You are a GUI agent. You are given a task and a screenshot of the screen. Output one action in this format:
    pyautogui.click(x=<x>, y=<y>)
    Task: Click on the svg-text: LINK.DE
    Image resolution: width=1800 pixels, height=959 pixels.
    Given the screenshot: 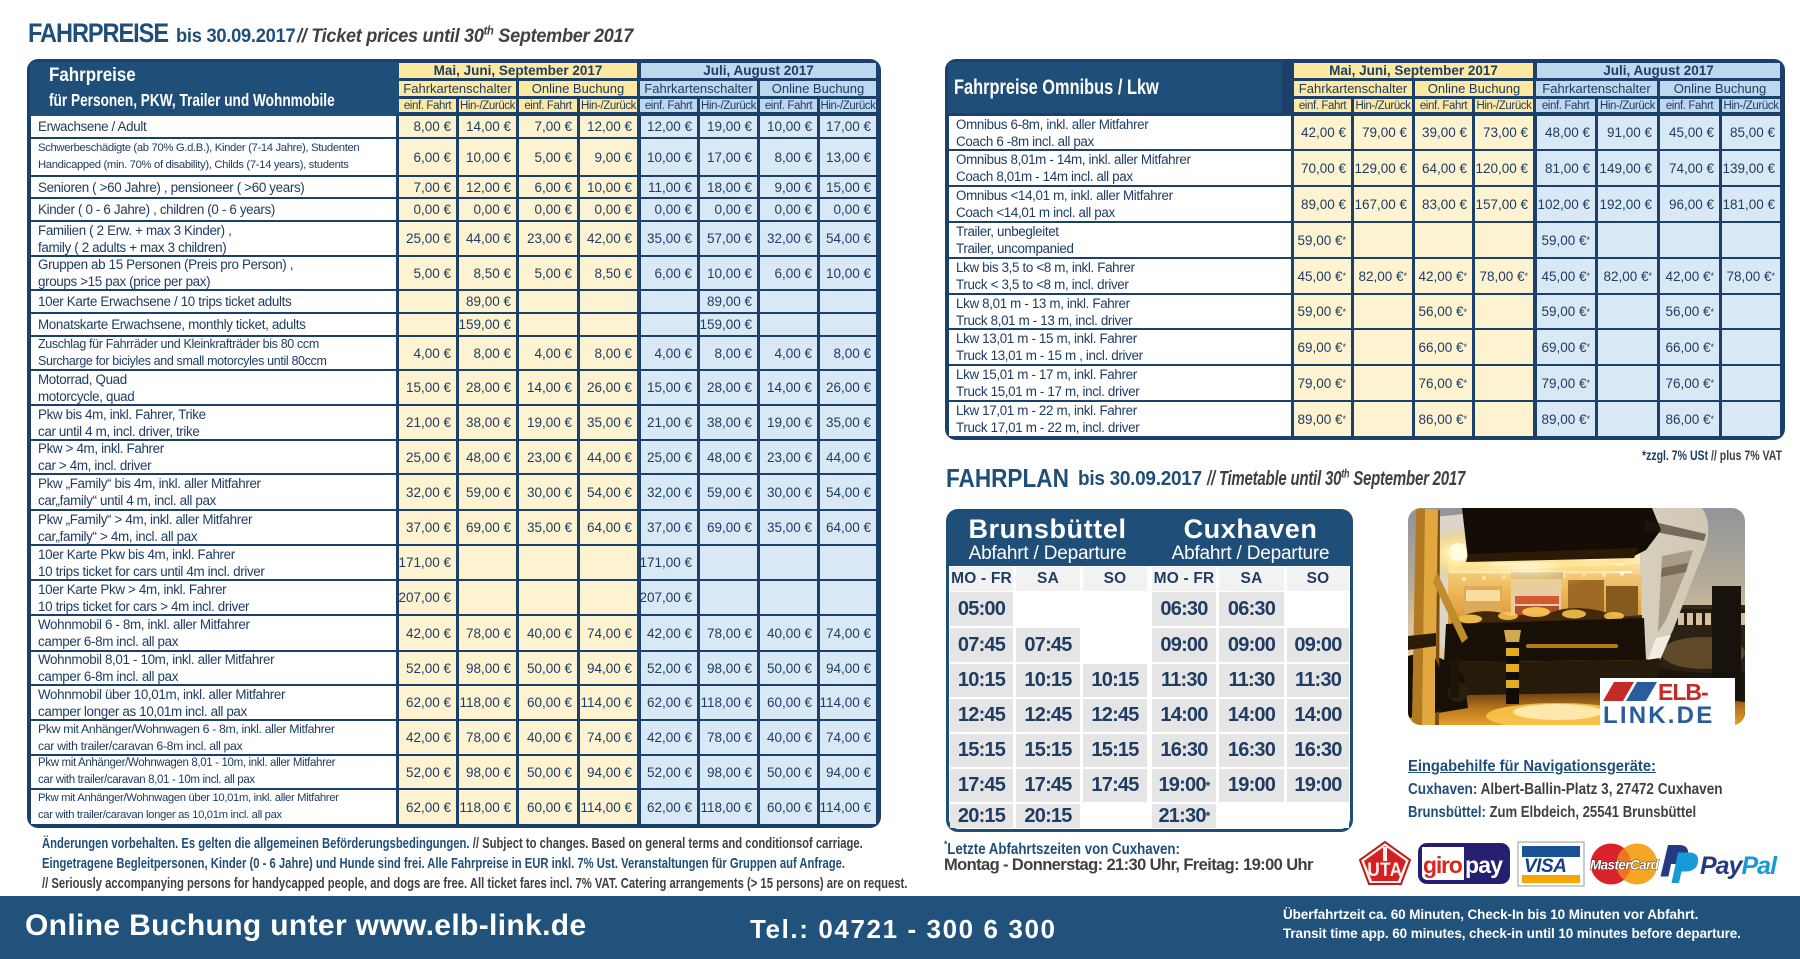 What is the action you would take?
    pyautogui.click(x=1658, y=713)
    